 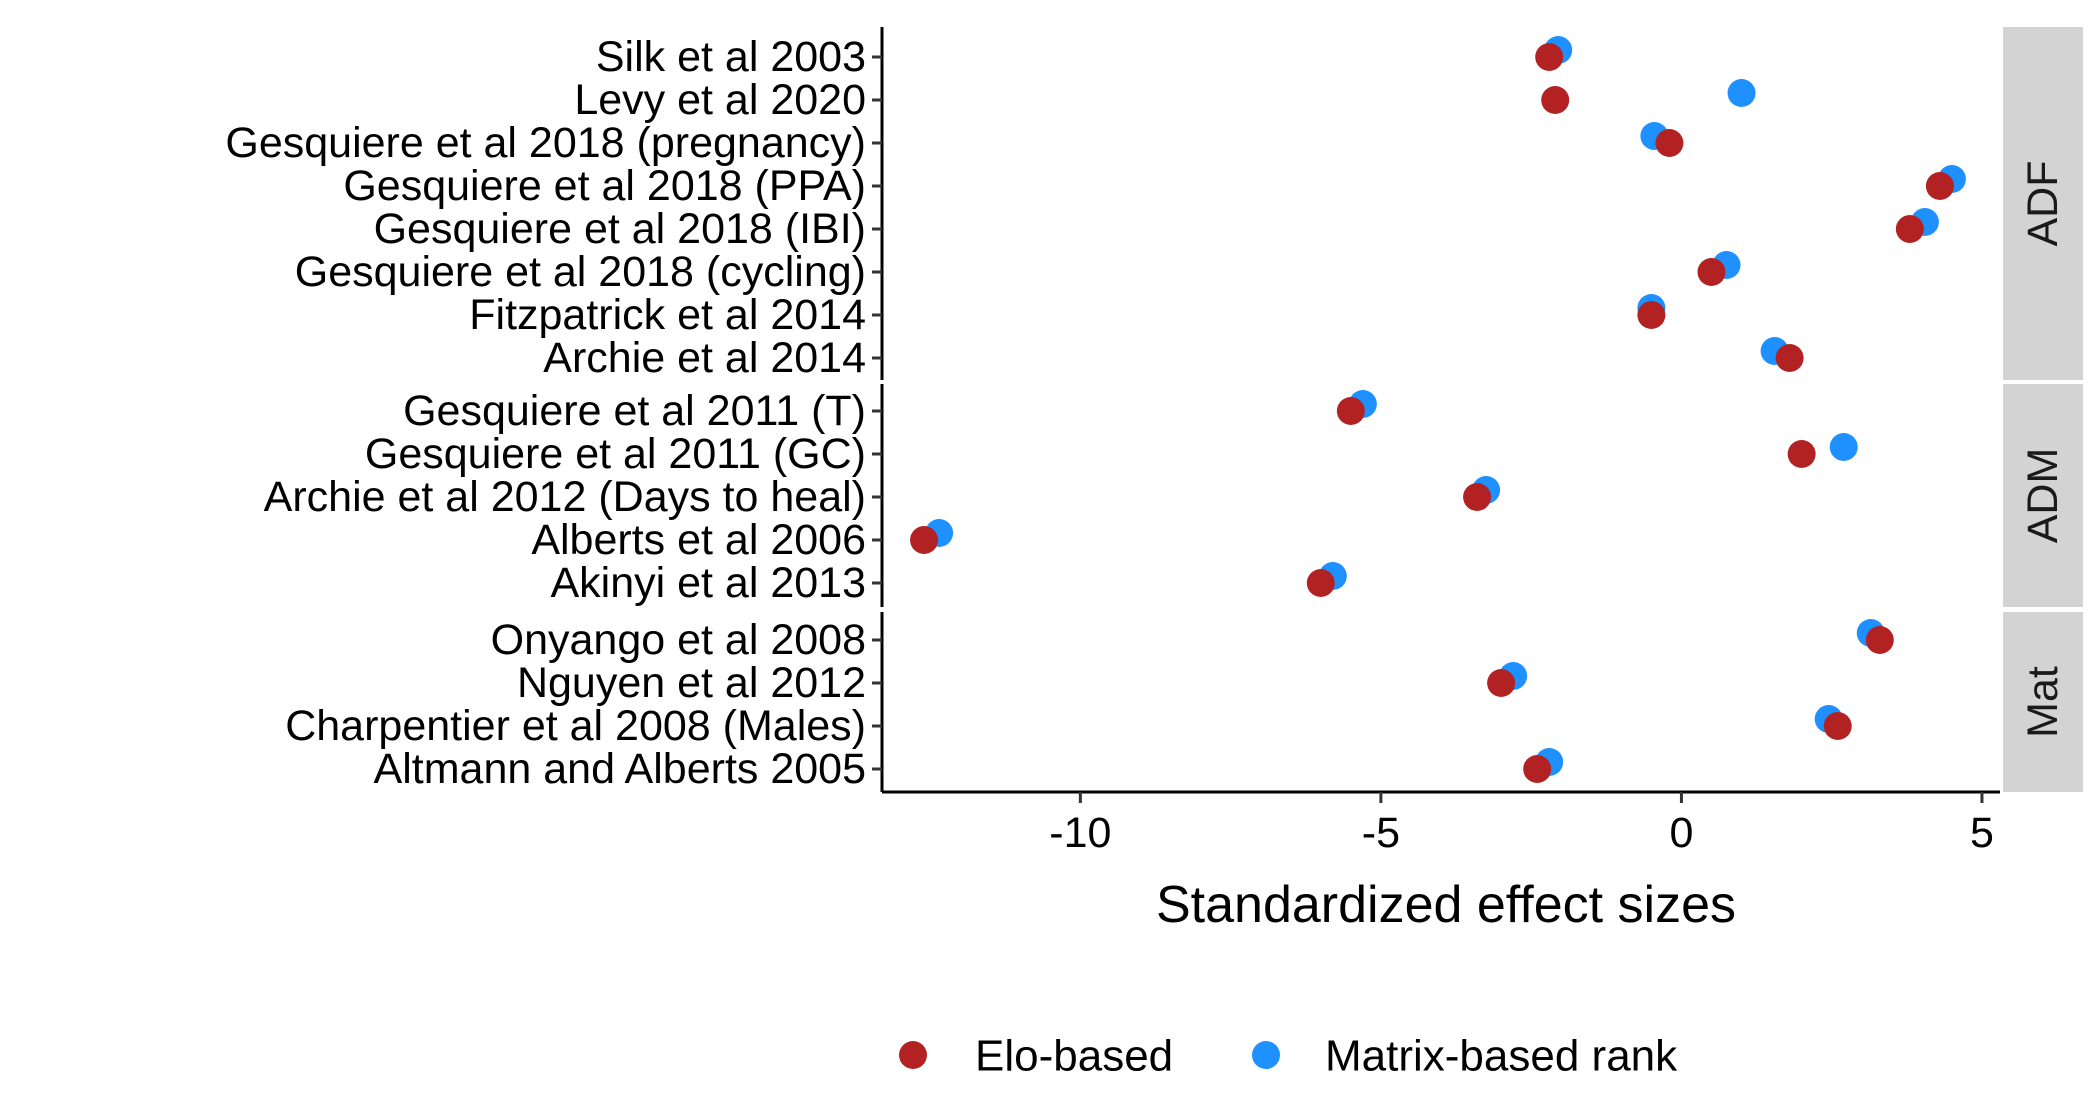 What do you see at coordinates (731, 57) in the screenshot?
I see `y-tick-label: Silk et al 2003` at bounding box center [731, 57].